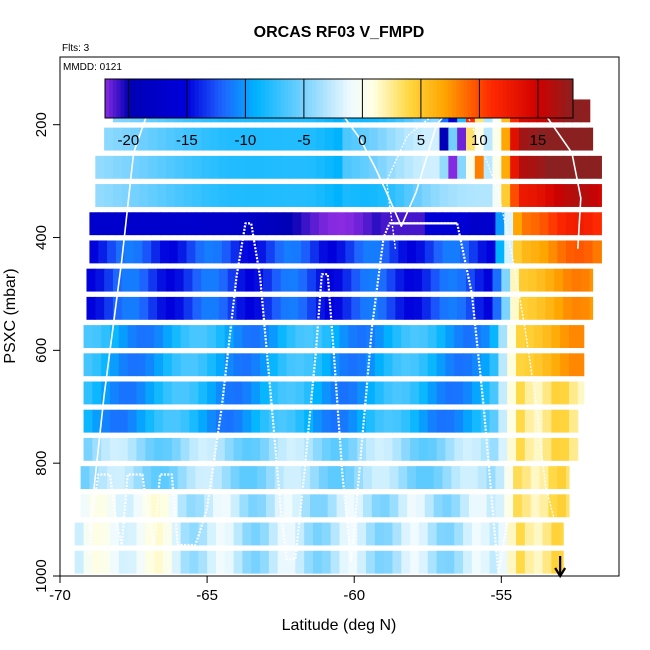 The image size is (650, 650). I want to click on y-axis-label: PSXC (mbar), so click(10, 315).